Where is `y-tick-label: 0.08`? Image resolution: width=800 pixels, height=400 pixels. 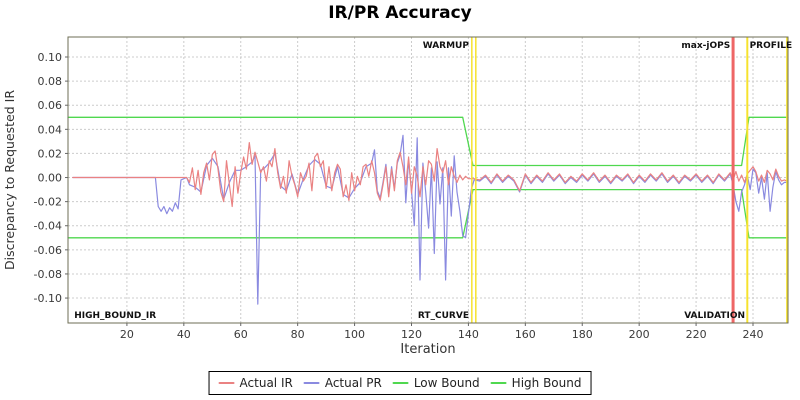 y-tick-label: 0.08 is located at coordinates (50, 81).